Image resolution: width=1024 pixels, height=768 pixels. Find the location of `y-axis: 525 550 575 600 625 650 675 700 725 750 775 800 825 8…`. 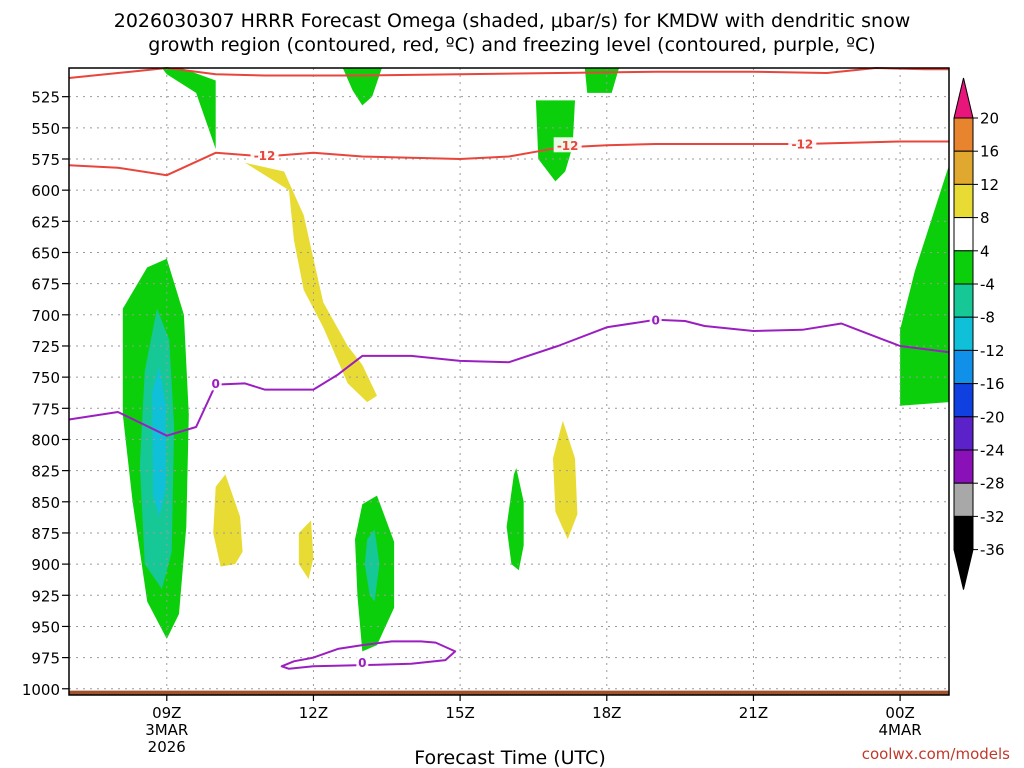

y-axis: 525 550 575 600 625 650 675 700 725 750 775 800 825 8… is located at coordinates (45, 394).